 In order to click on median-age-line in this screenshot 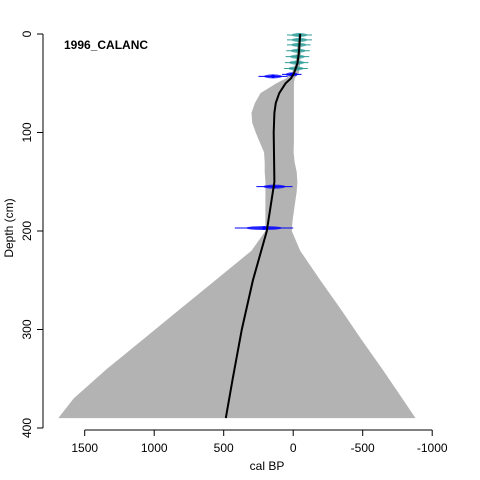, I will do `click(263, 226)`.